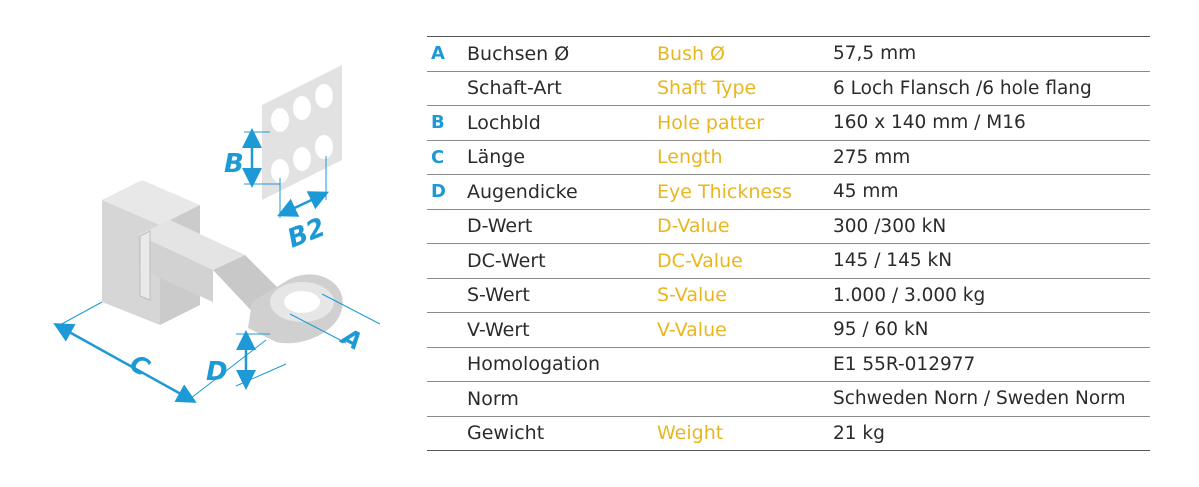 This screenshot has width=1199, height=487. What do you see at coordinates (991, 260) in the screenshot?
I see `row-value: 145 / 145 kN` at bounding box center [991, 260].